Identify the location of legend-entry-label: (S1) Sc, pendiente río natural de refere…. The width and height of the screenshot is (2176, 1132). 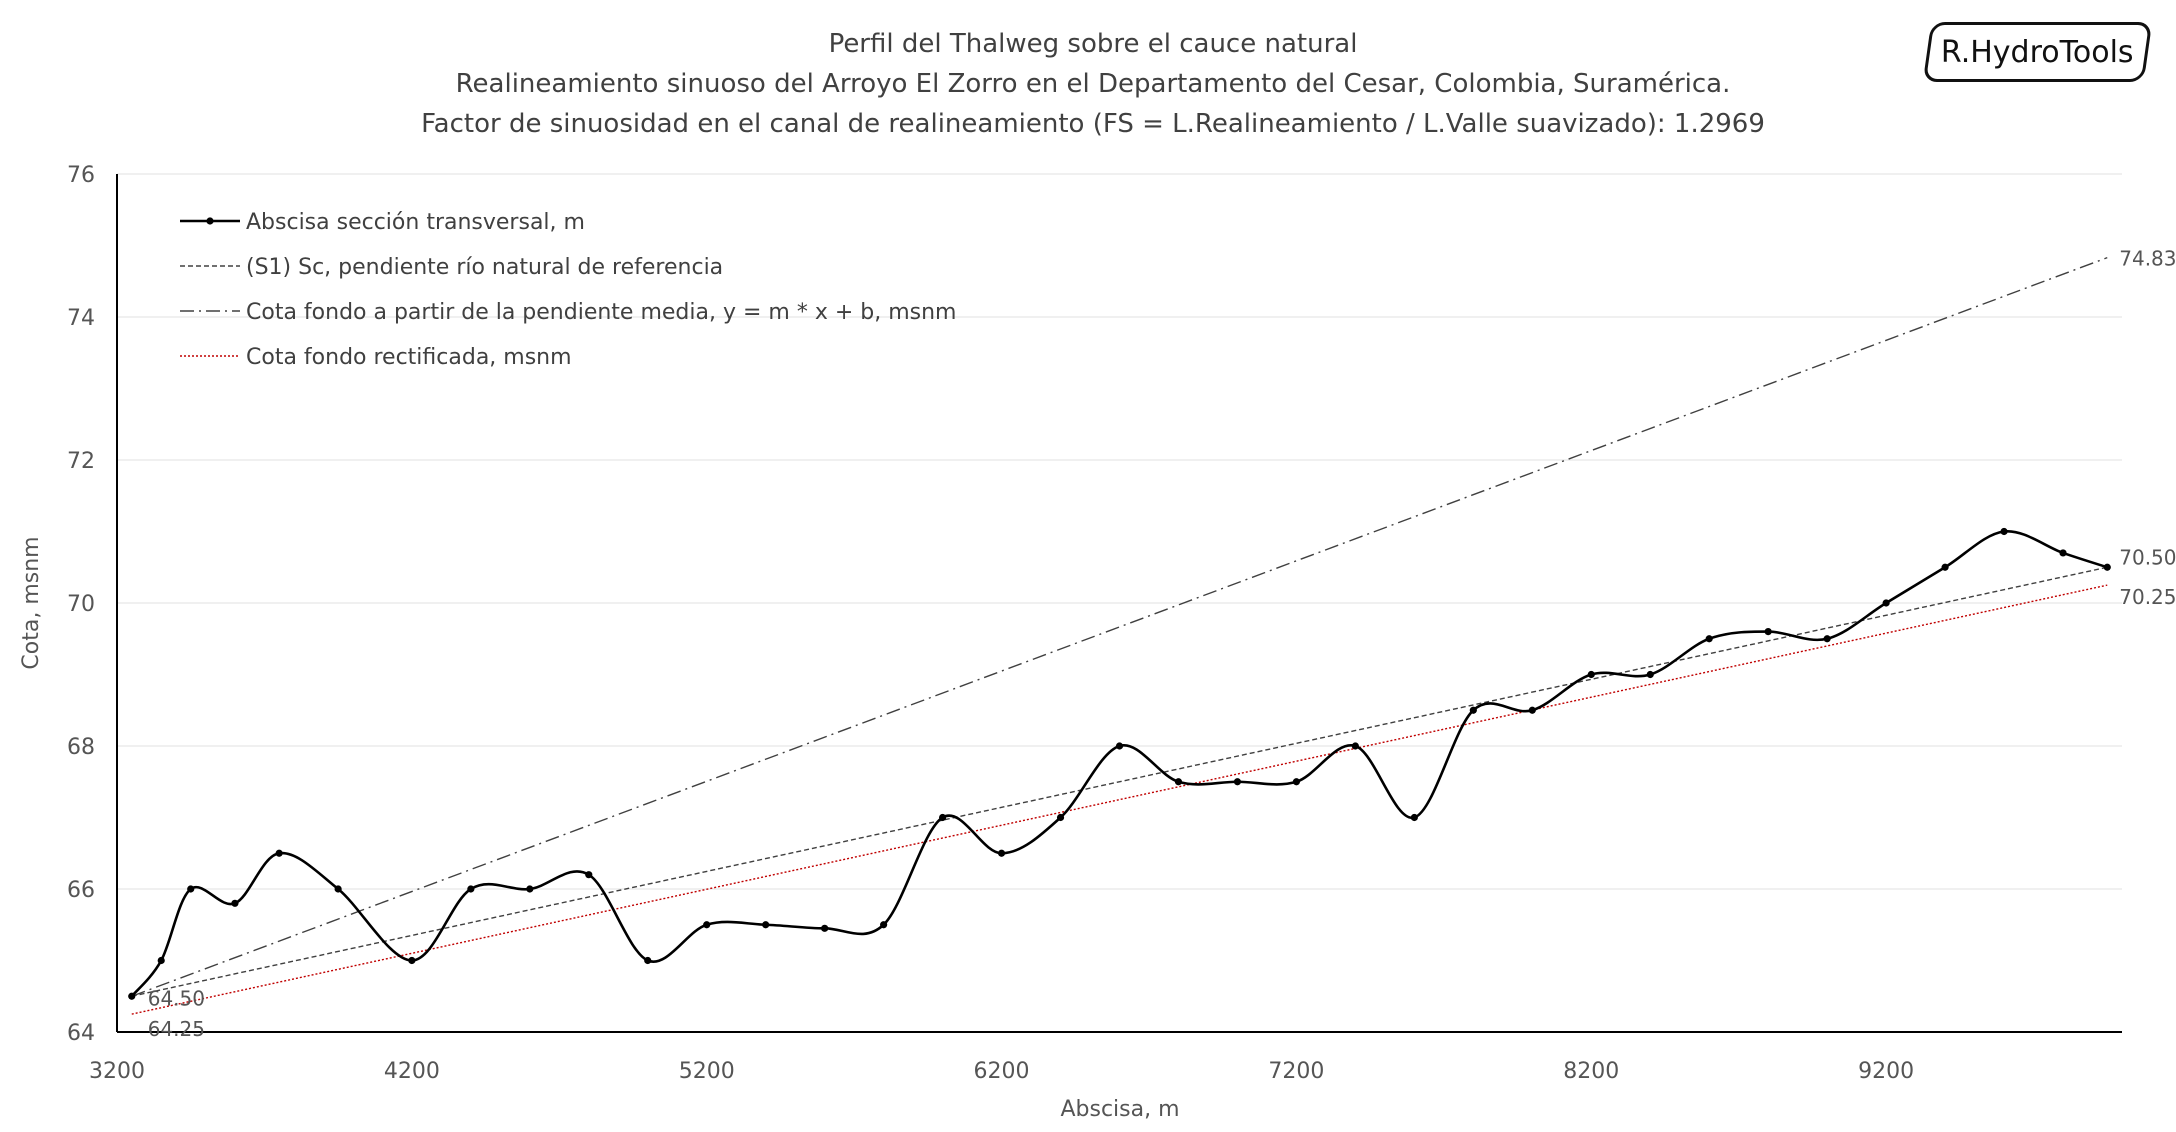
(484, 267).